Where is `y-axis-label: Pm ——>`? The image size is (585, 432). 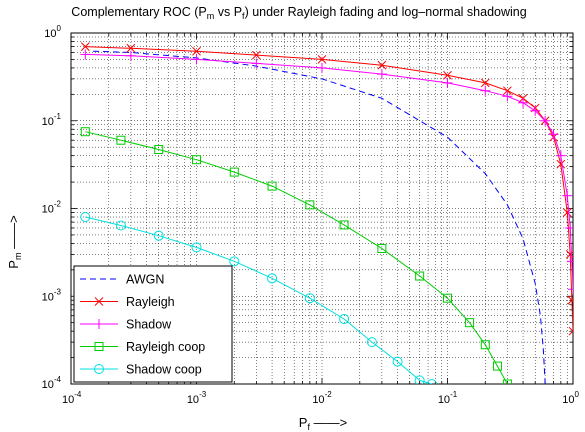 y-axis-label: Pm ——> is located at coordinates (14, 241).